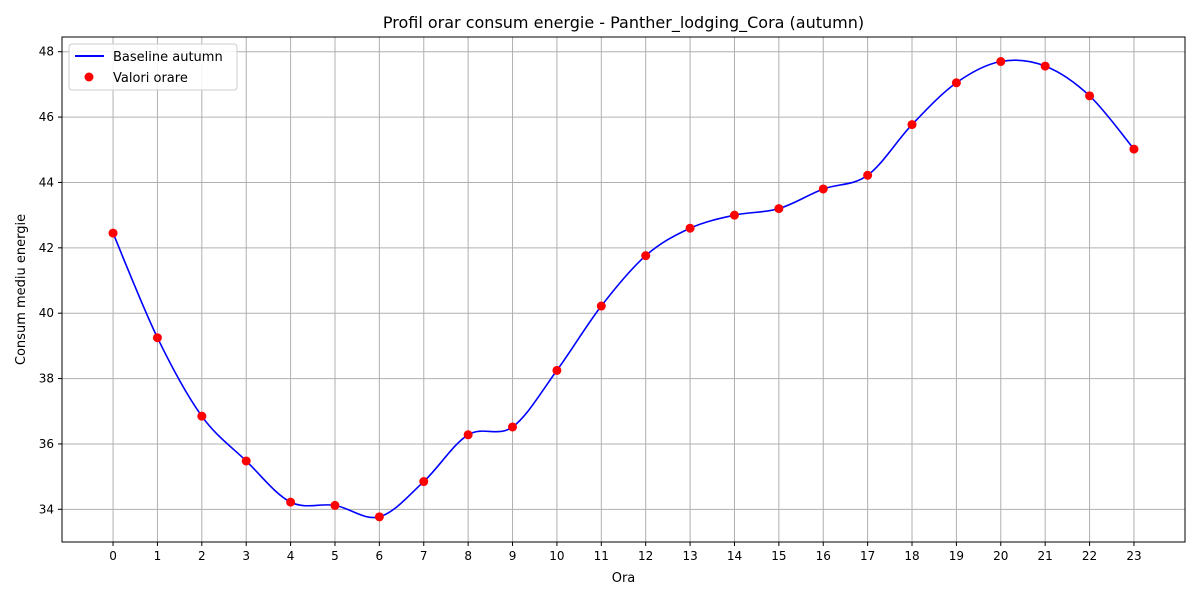 This screenshot has width=1200, height=600. Describe the element at coordinates (46, 117) in the screenshot. I see `y-tick-label: 46` at that location.